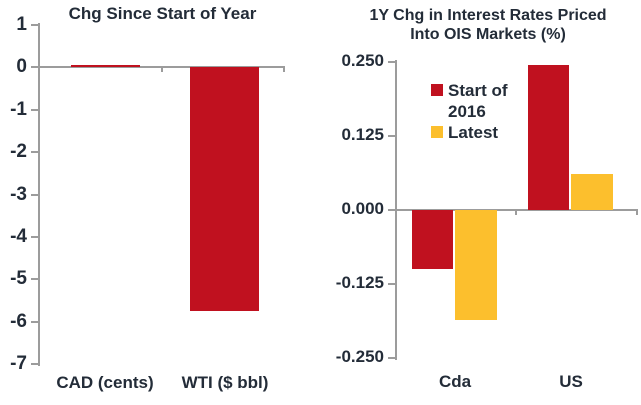 The width and height of the screenshot is (641, 405). What do you see at coordinates (437, 90) in the screenshot?
I see `legend-swatch-red` at bounding box center [437, 90].